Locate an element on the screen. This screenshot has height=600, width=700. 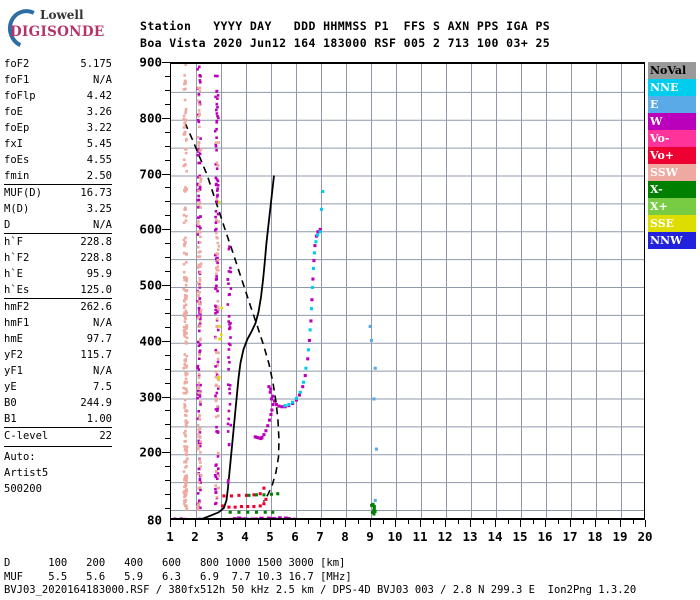
param-name: h`F is located at coordinates (13, 242).